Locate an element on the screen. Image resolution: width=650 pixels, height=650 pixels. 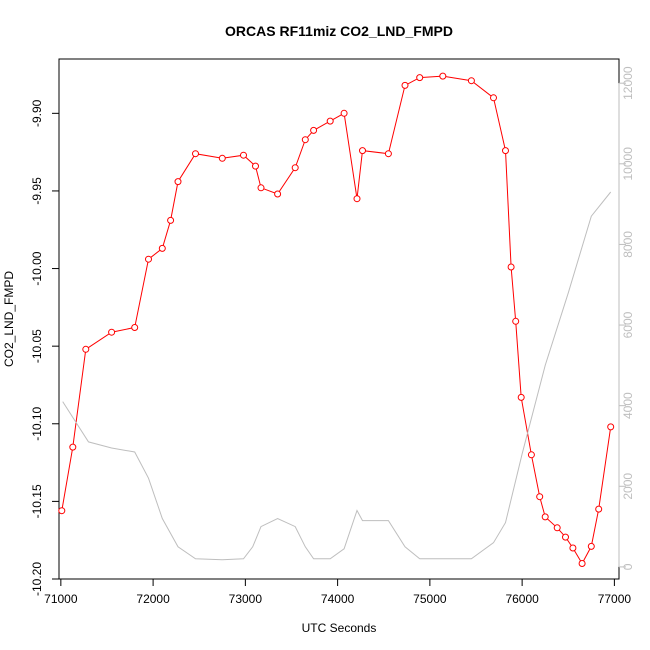
chart-title: ORCAS RF11miz CO2_LND_FMPD is located at coordinates (339, 31).